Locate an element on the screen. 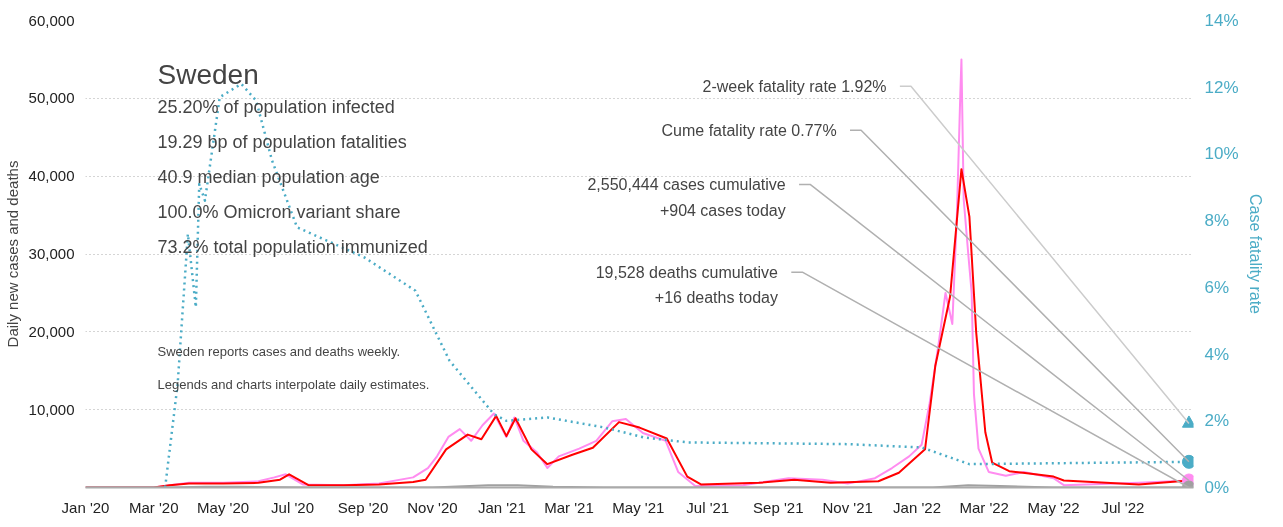 The width and height of the screenshot is (1283, 527). y2-tick-label: 8% is located at coordinates (1217, 221).